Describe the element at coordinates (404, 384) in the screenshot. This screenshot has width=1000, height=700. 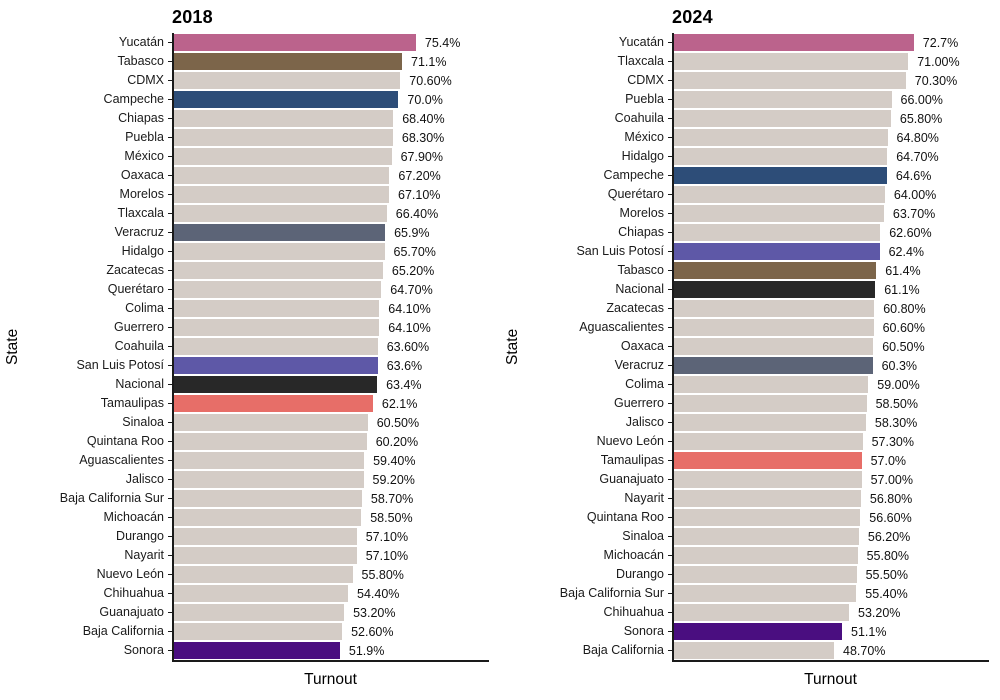
I see `bar-value-label: 63.4%` at that location.